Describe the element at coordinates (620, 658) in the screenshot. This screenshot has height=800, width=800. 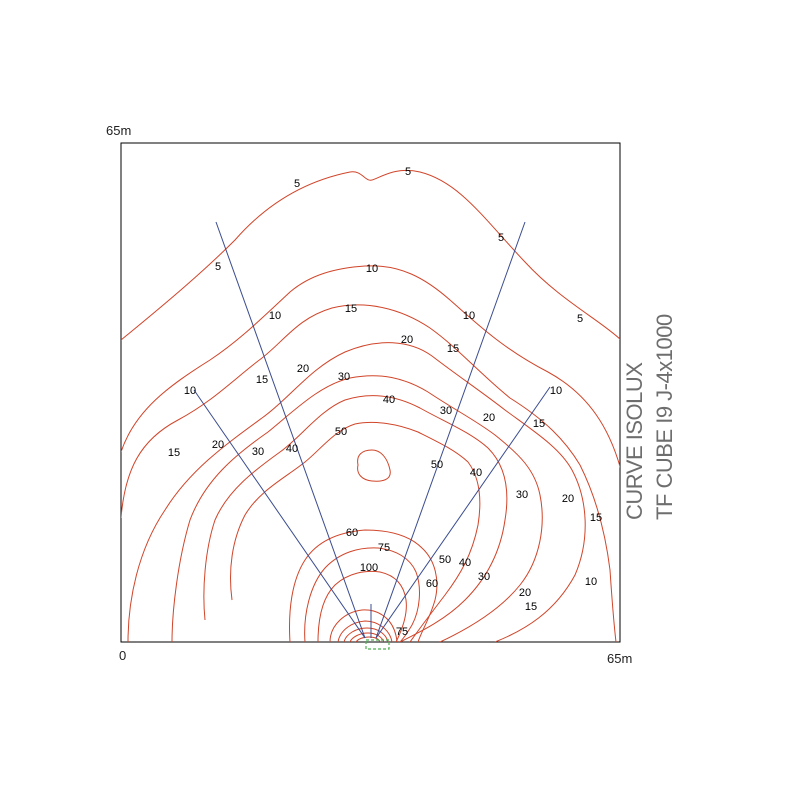
I see `x-axis-max-label: 65m` at that location.